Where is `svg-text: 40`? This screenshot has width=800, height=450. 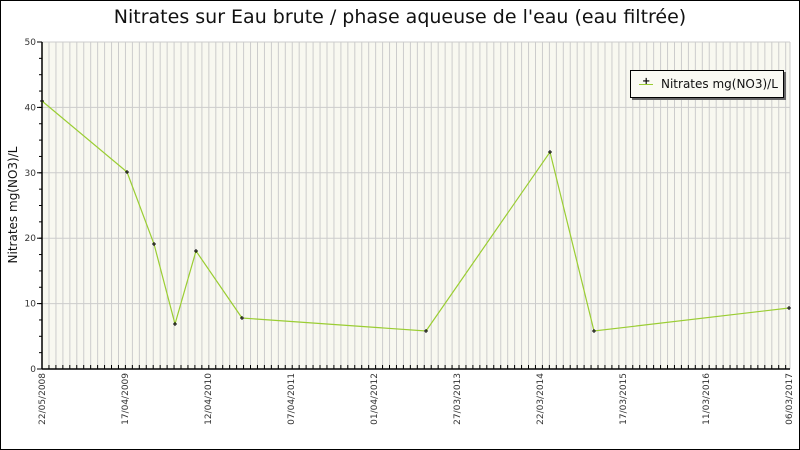
svg-text: 40 is located at coordinates (31, 108).